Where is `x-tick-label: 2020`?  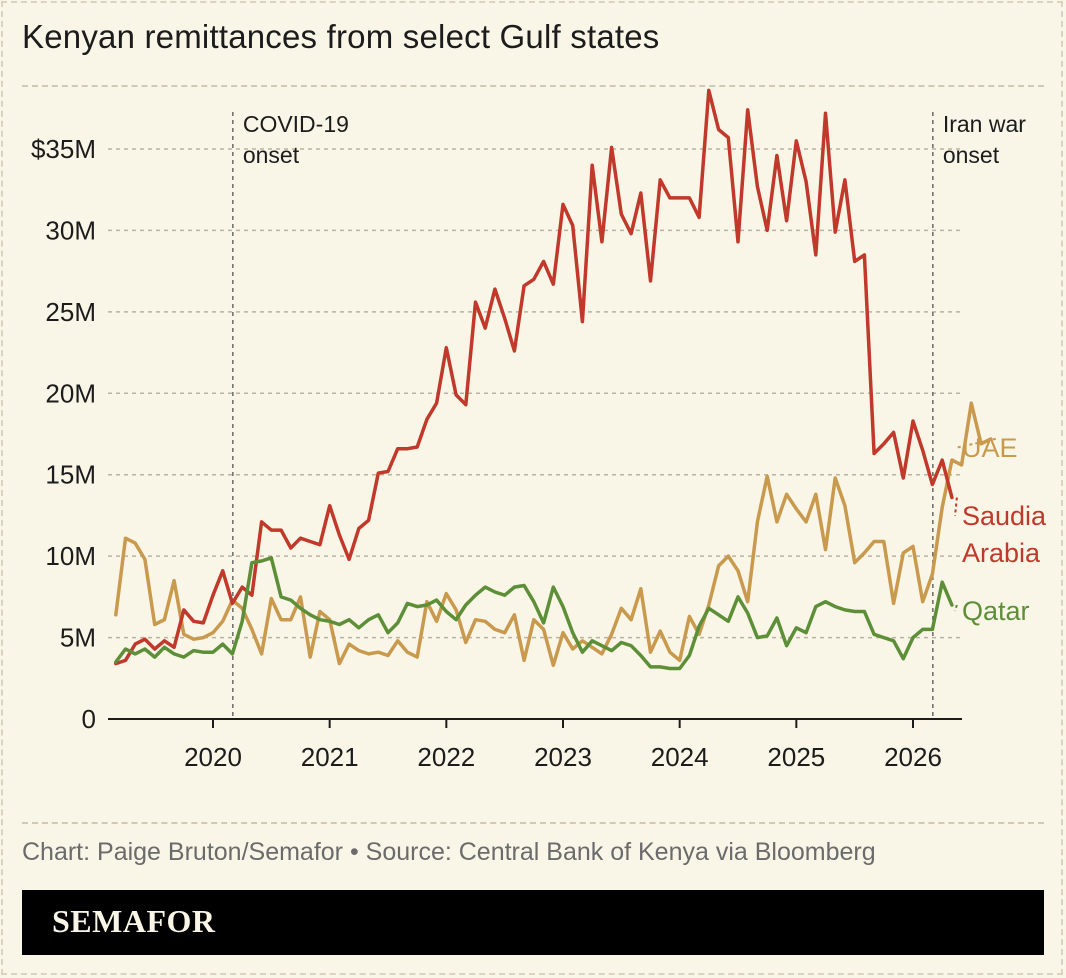
x-tick-label: 2020 is located at coordinates (213, 757).